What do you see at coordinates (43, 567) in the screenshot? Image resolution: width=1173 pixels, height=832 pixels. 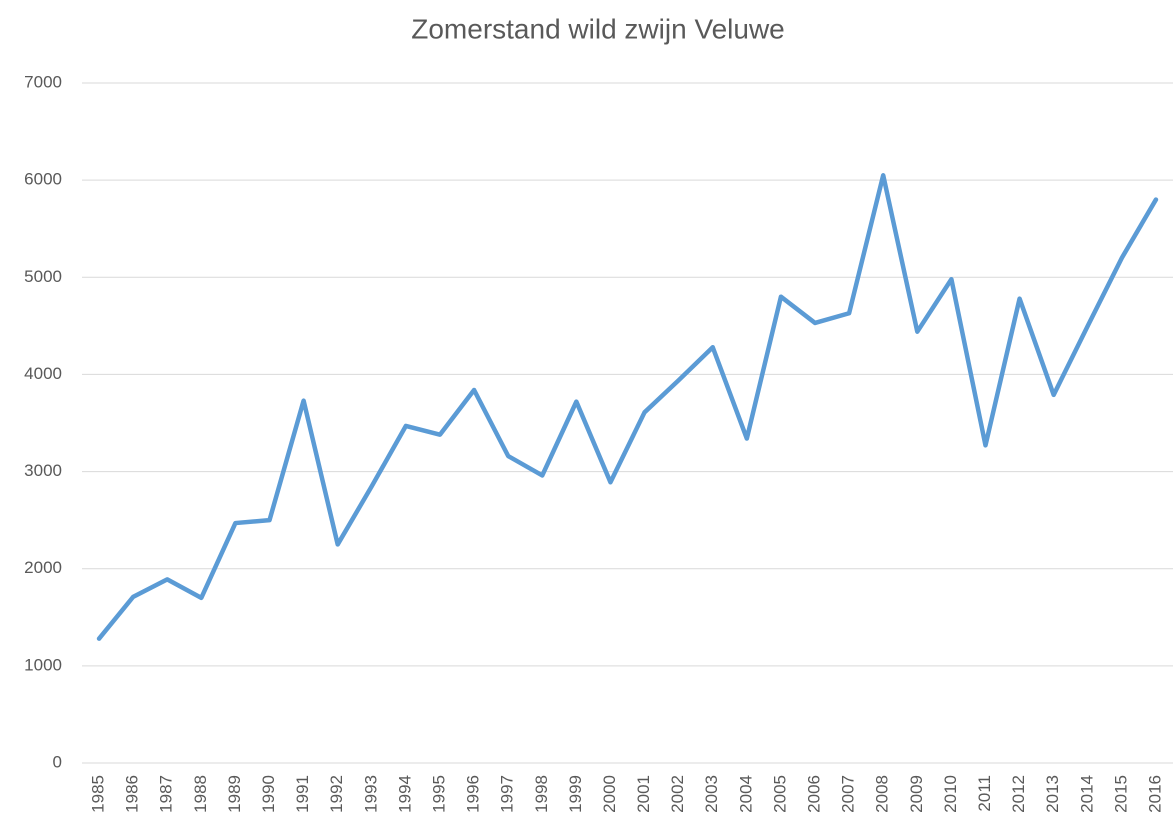 I see `y-tick-label: 2000` at bounding box center [43, 567].